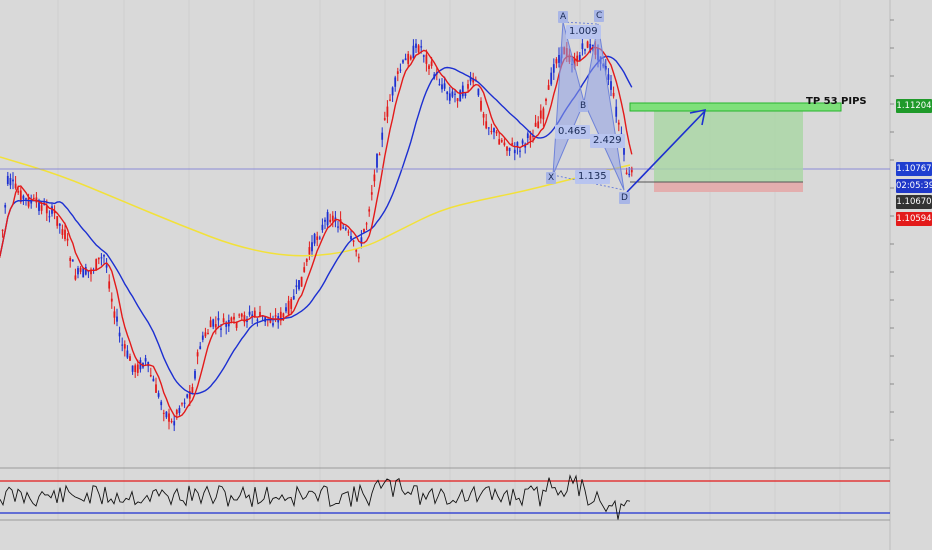 The width and height of the screenshot is (932, 550). Describe the element at coordinates (572, 132) in the screenshot. I see `ratio-label-xb: 0.465` at that location.